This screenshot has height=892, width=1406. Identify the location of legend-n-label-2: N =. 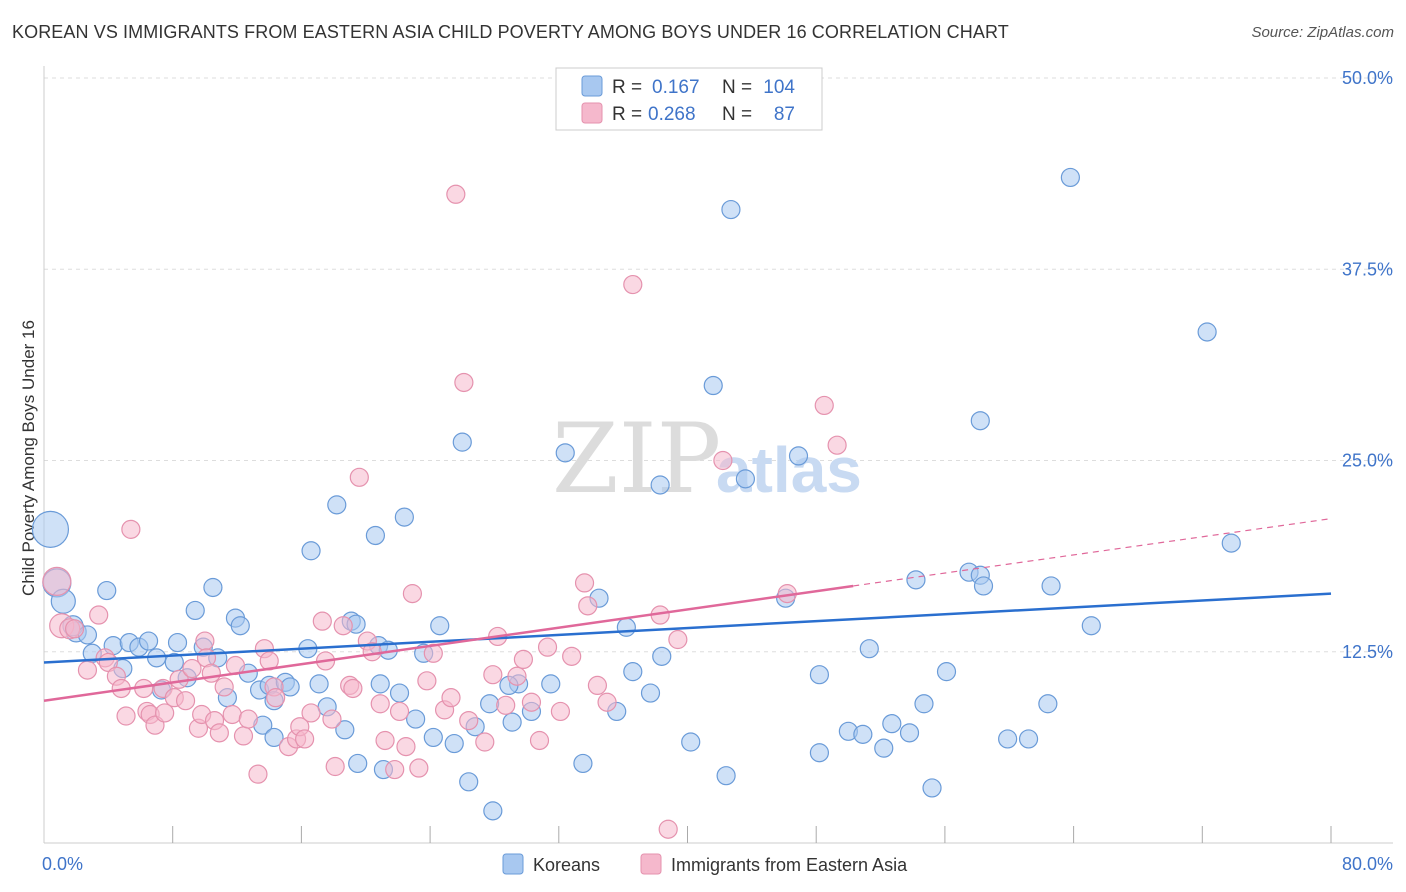
(737, 114).